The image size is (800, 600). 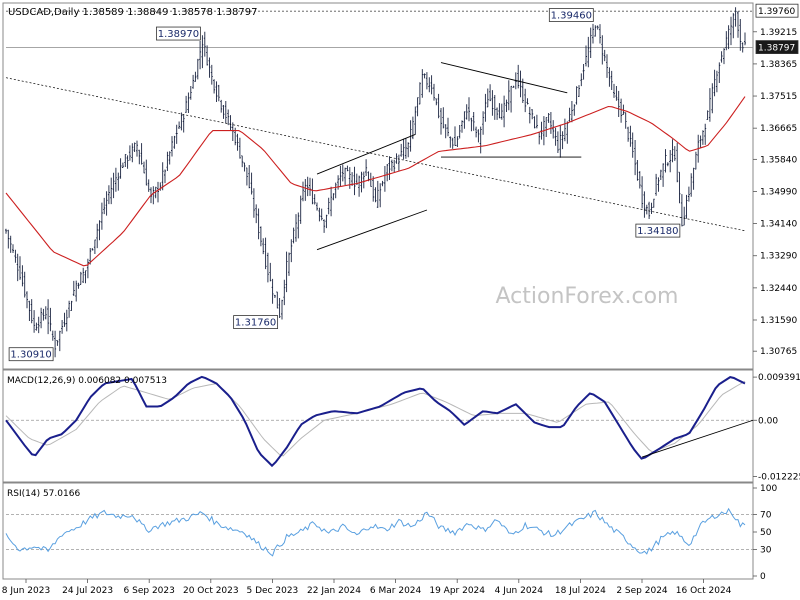 I want to click on x-axis-label: 6 Mar 2024, so click(x=396, y=591).